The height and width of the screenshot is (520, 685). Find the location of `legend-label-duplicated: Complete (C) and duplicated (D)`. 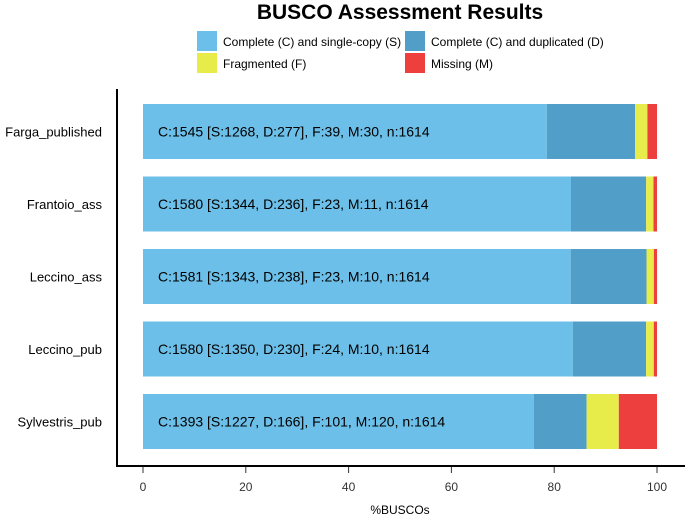

legend-label-duplicated: Complete (C) and duplicated (D) is located at coordinates (517, 42).